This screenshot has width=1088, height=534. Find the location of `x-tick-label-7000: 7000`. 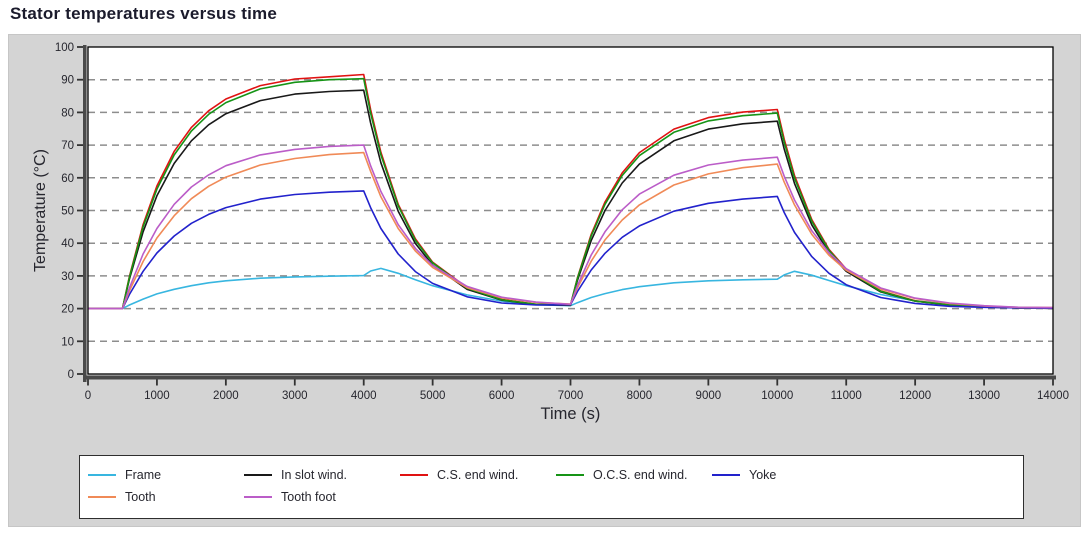

x-tick-label-7000: 7000 is located at coordinates (571, 396).